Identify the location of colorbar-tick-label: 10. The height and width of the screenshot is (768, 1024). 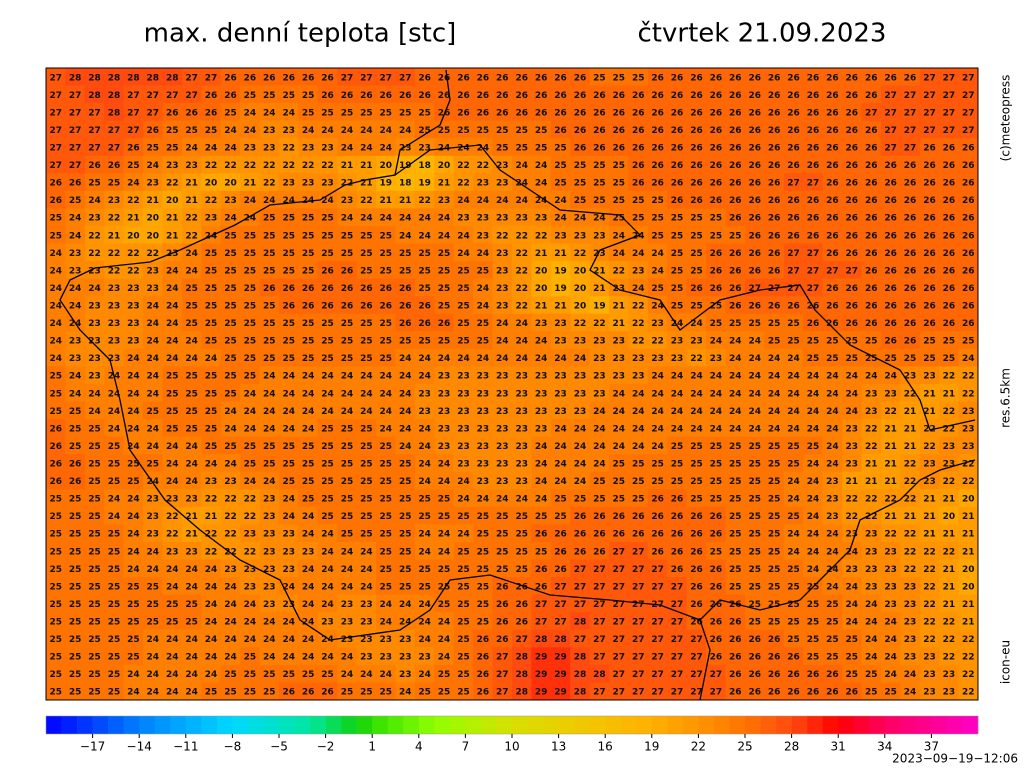
(511, 747).